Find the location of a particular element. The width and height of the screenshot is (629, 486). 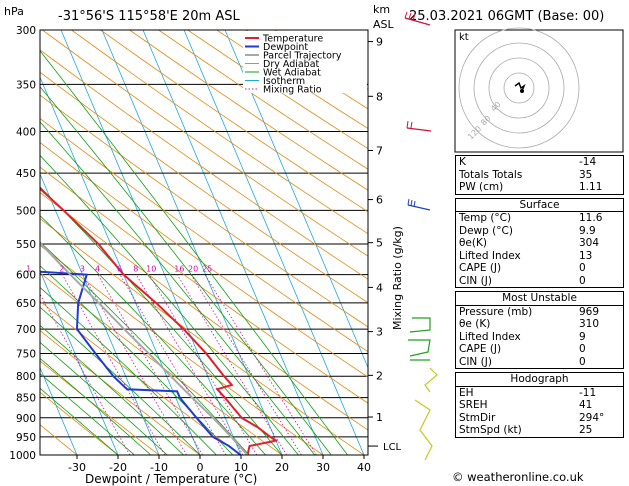

surface-cin-value: 0 is located at coordinates (582, 280).